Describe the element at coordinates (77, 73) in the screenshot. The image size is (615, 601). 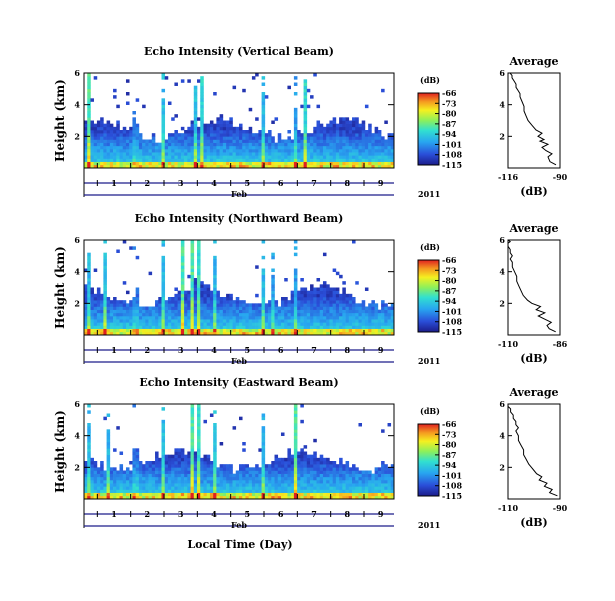
I see `y-tick-label: 6` at that location.